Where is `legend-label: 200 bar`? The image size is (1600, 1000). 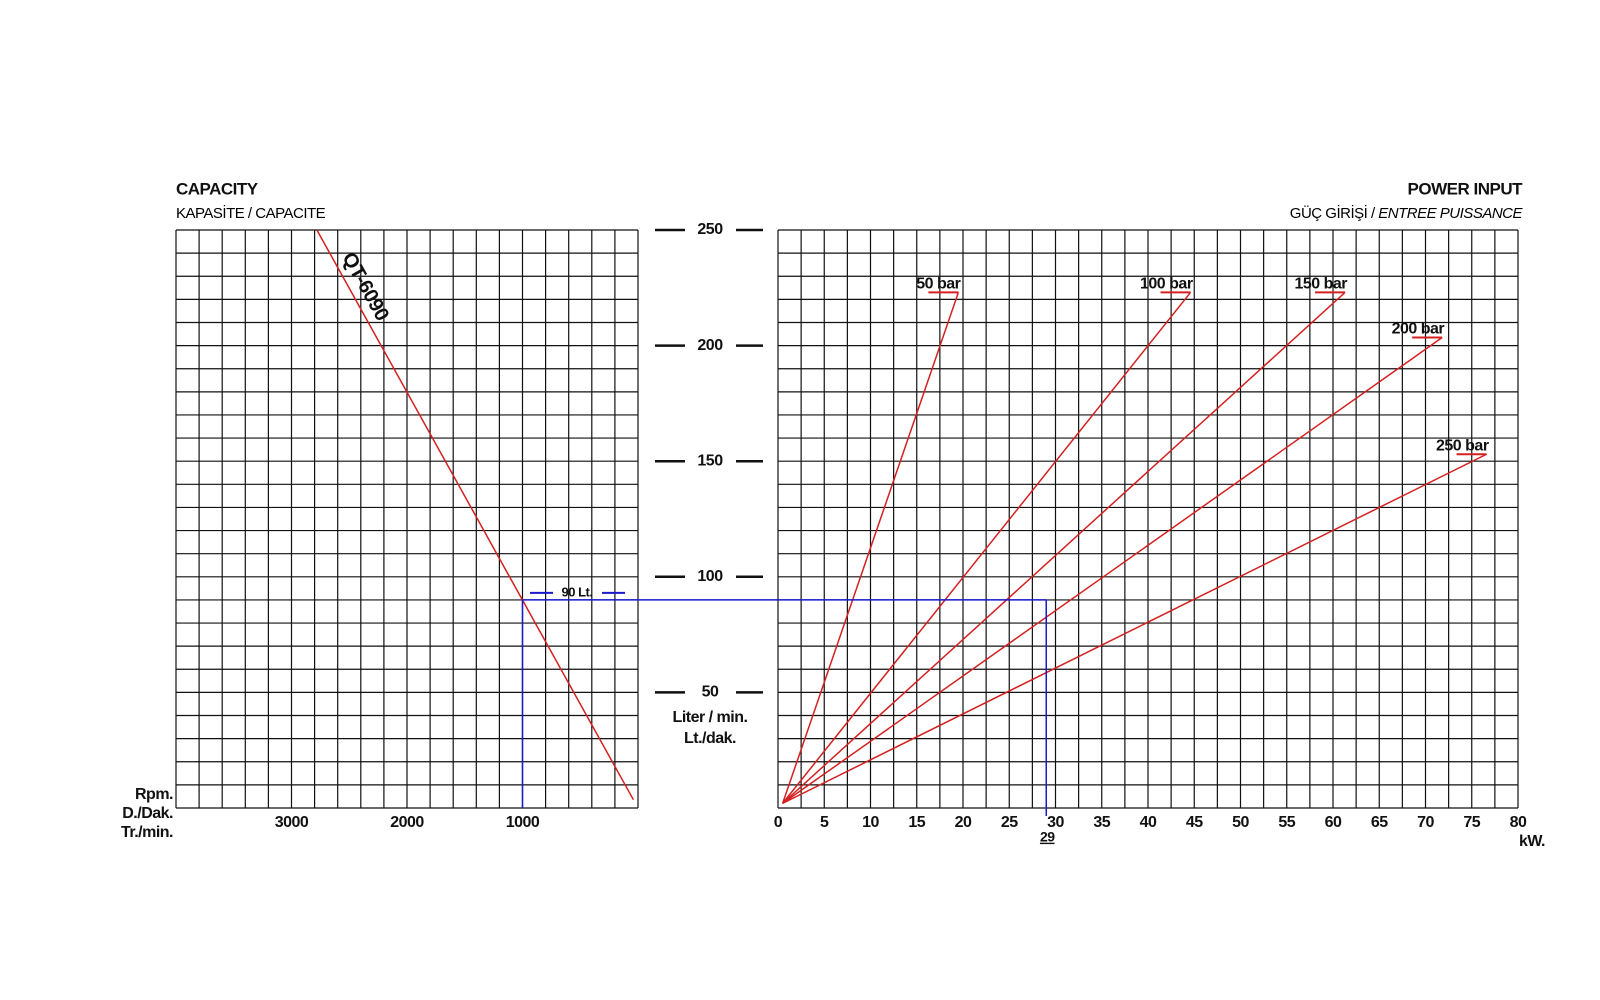
legend-label: 200 bar is located at coordinates (1418, 329).